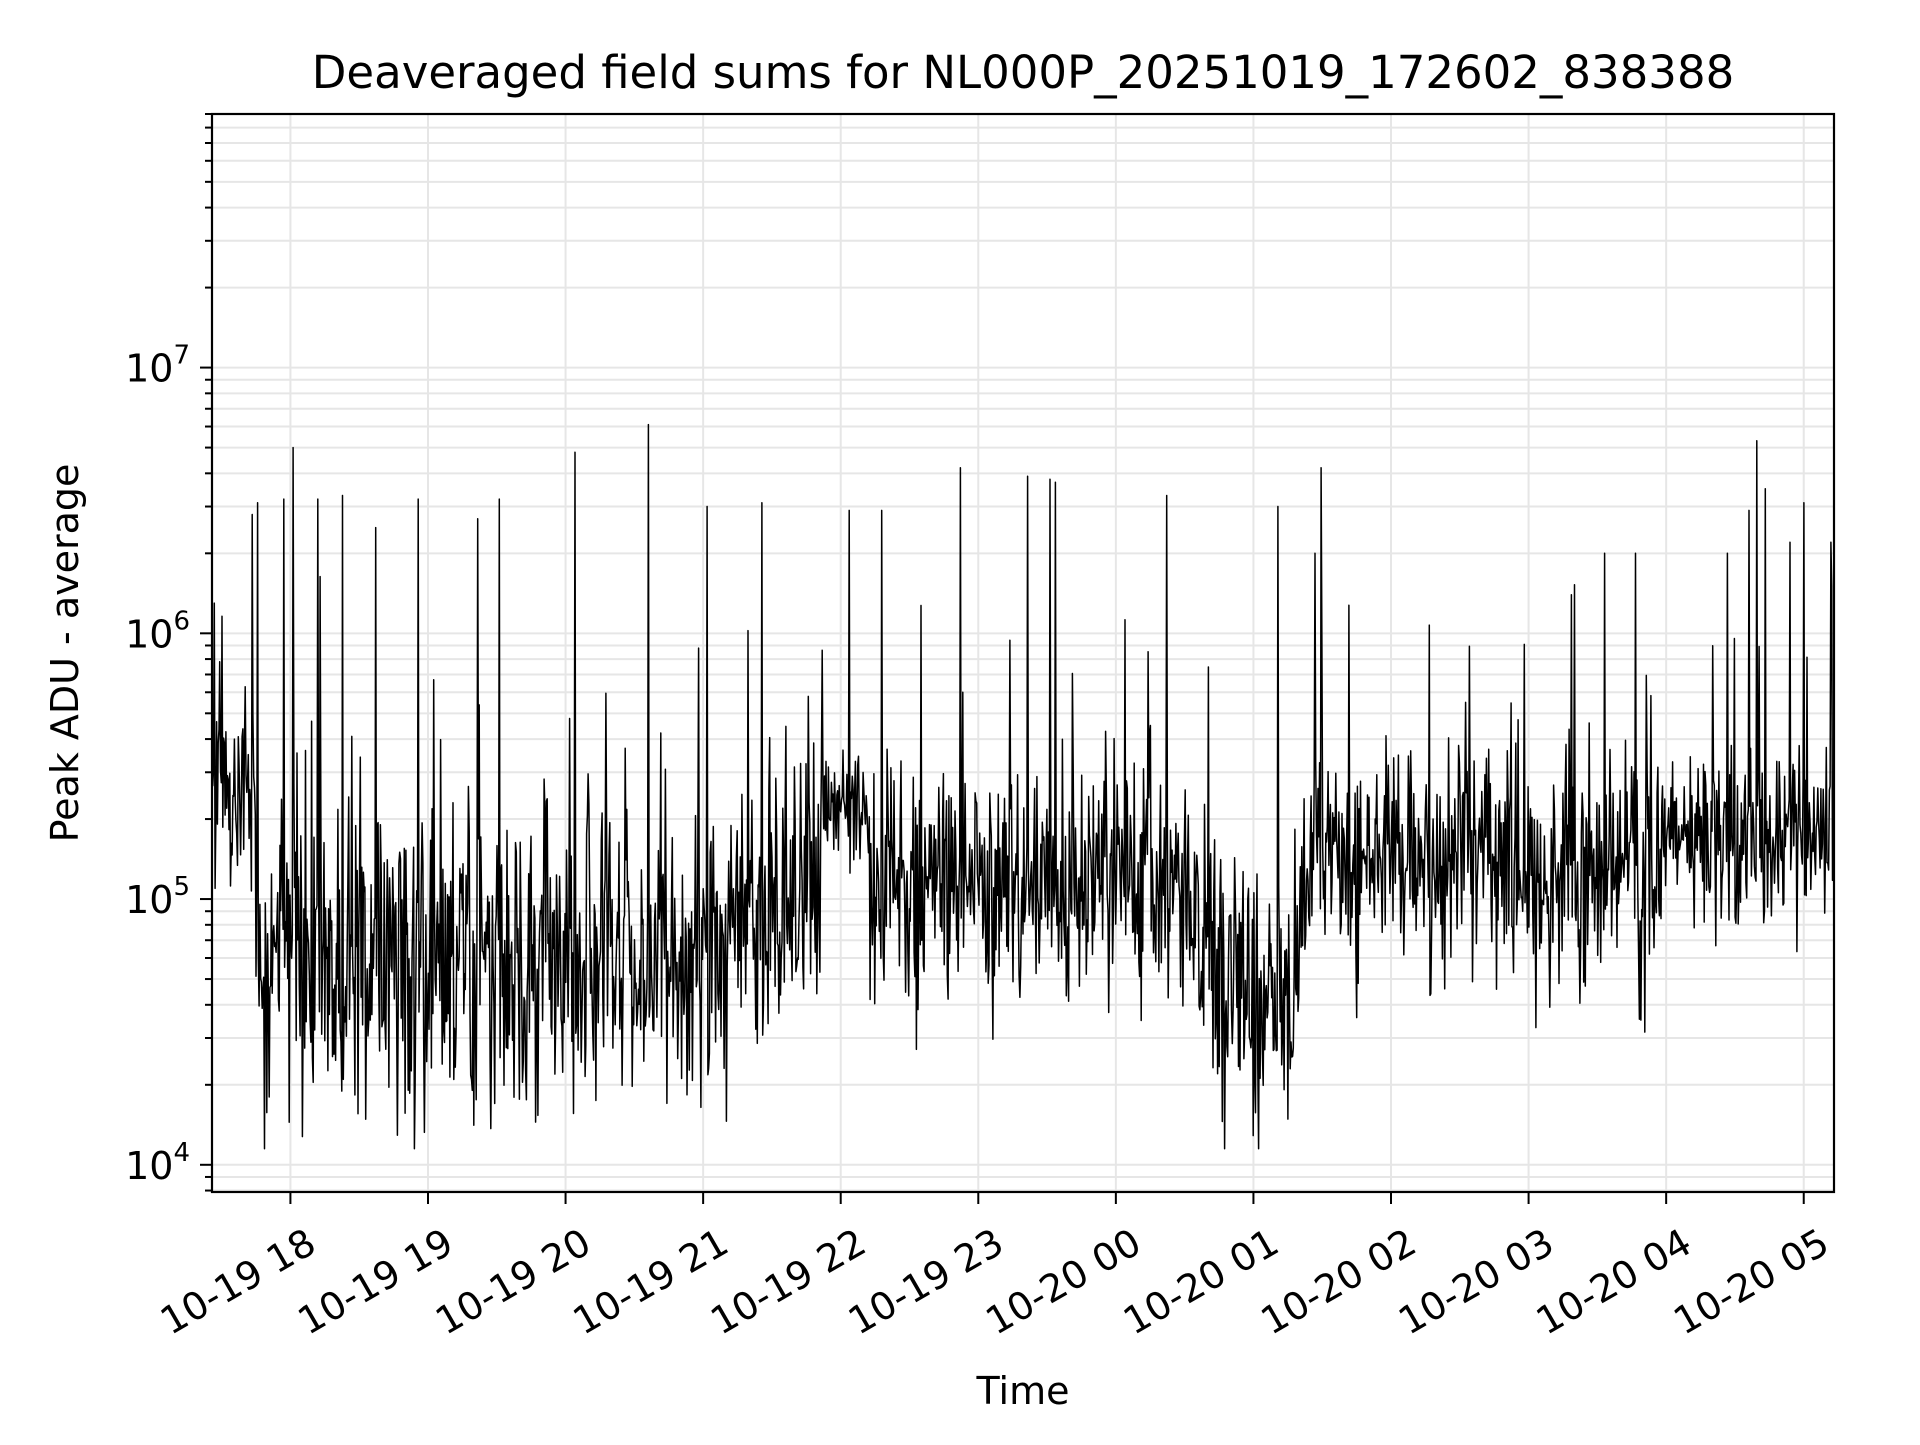 This screenshot has width=1920, height=1445. Describe the element at coordinates (157, 631) in the screenshot. I see `y-tick-label: 10⁶` at that location.